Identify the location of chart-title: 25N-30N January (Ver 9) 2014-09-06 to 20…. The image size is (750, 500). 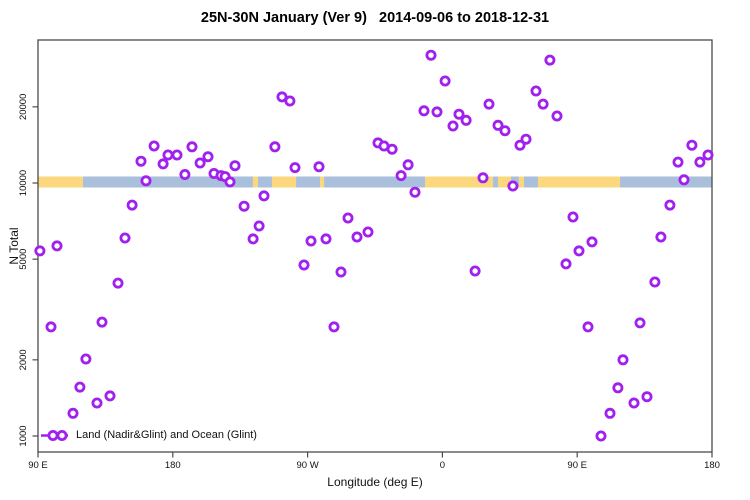
(375, 18).